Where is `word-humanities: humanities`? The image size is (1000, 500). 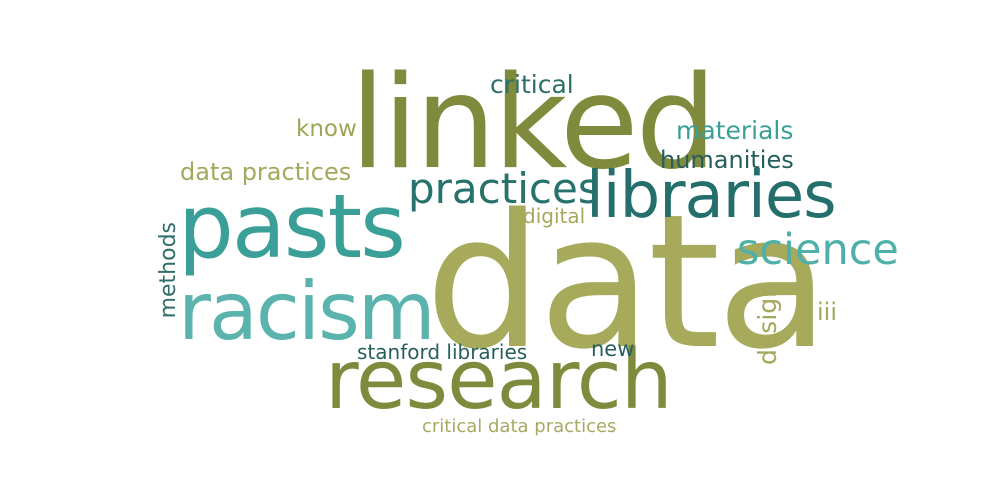
word-humanities: humanities is located at coordinates (727, 160).